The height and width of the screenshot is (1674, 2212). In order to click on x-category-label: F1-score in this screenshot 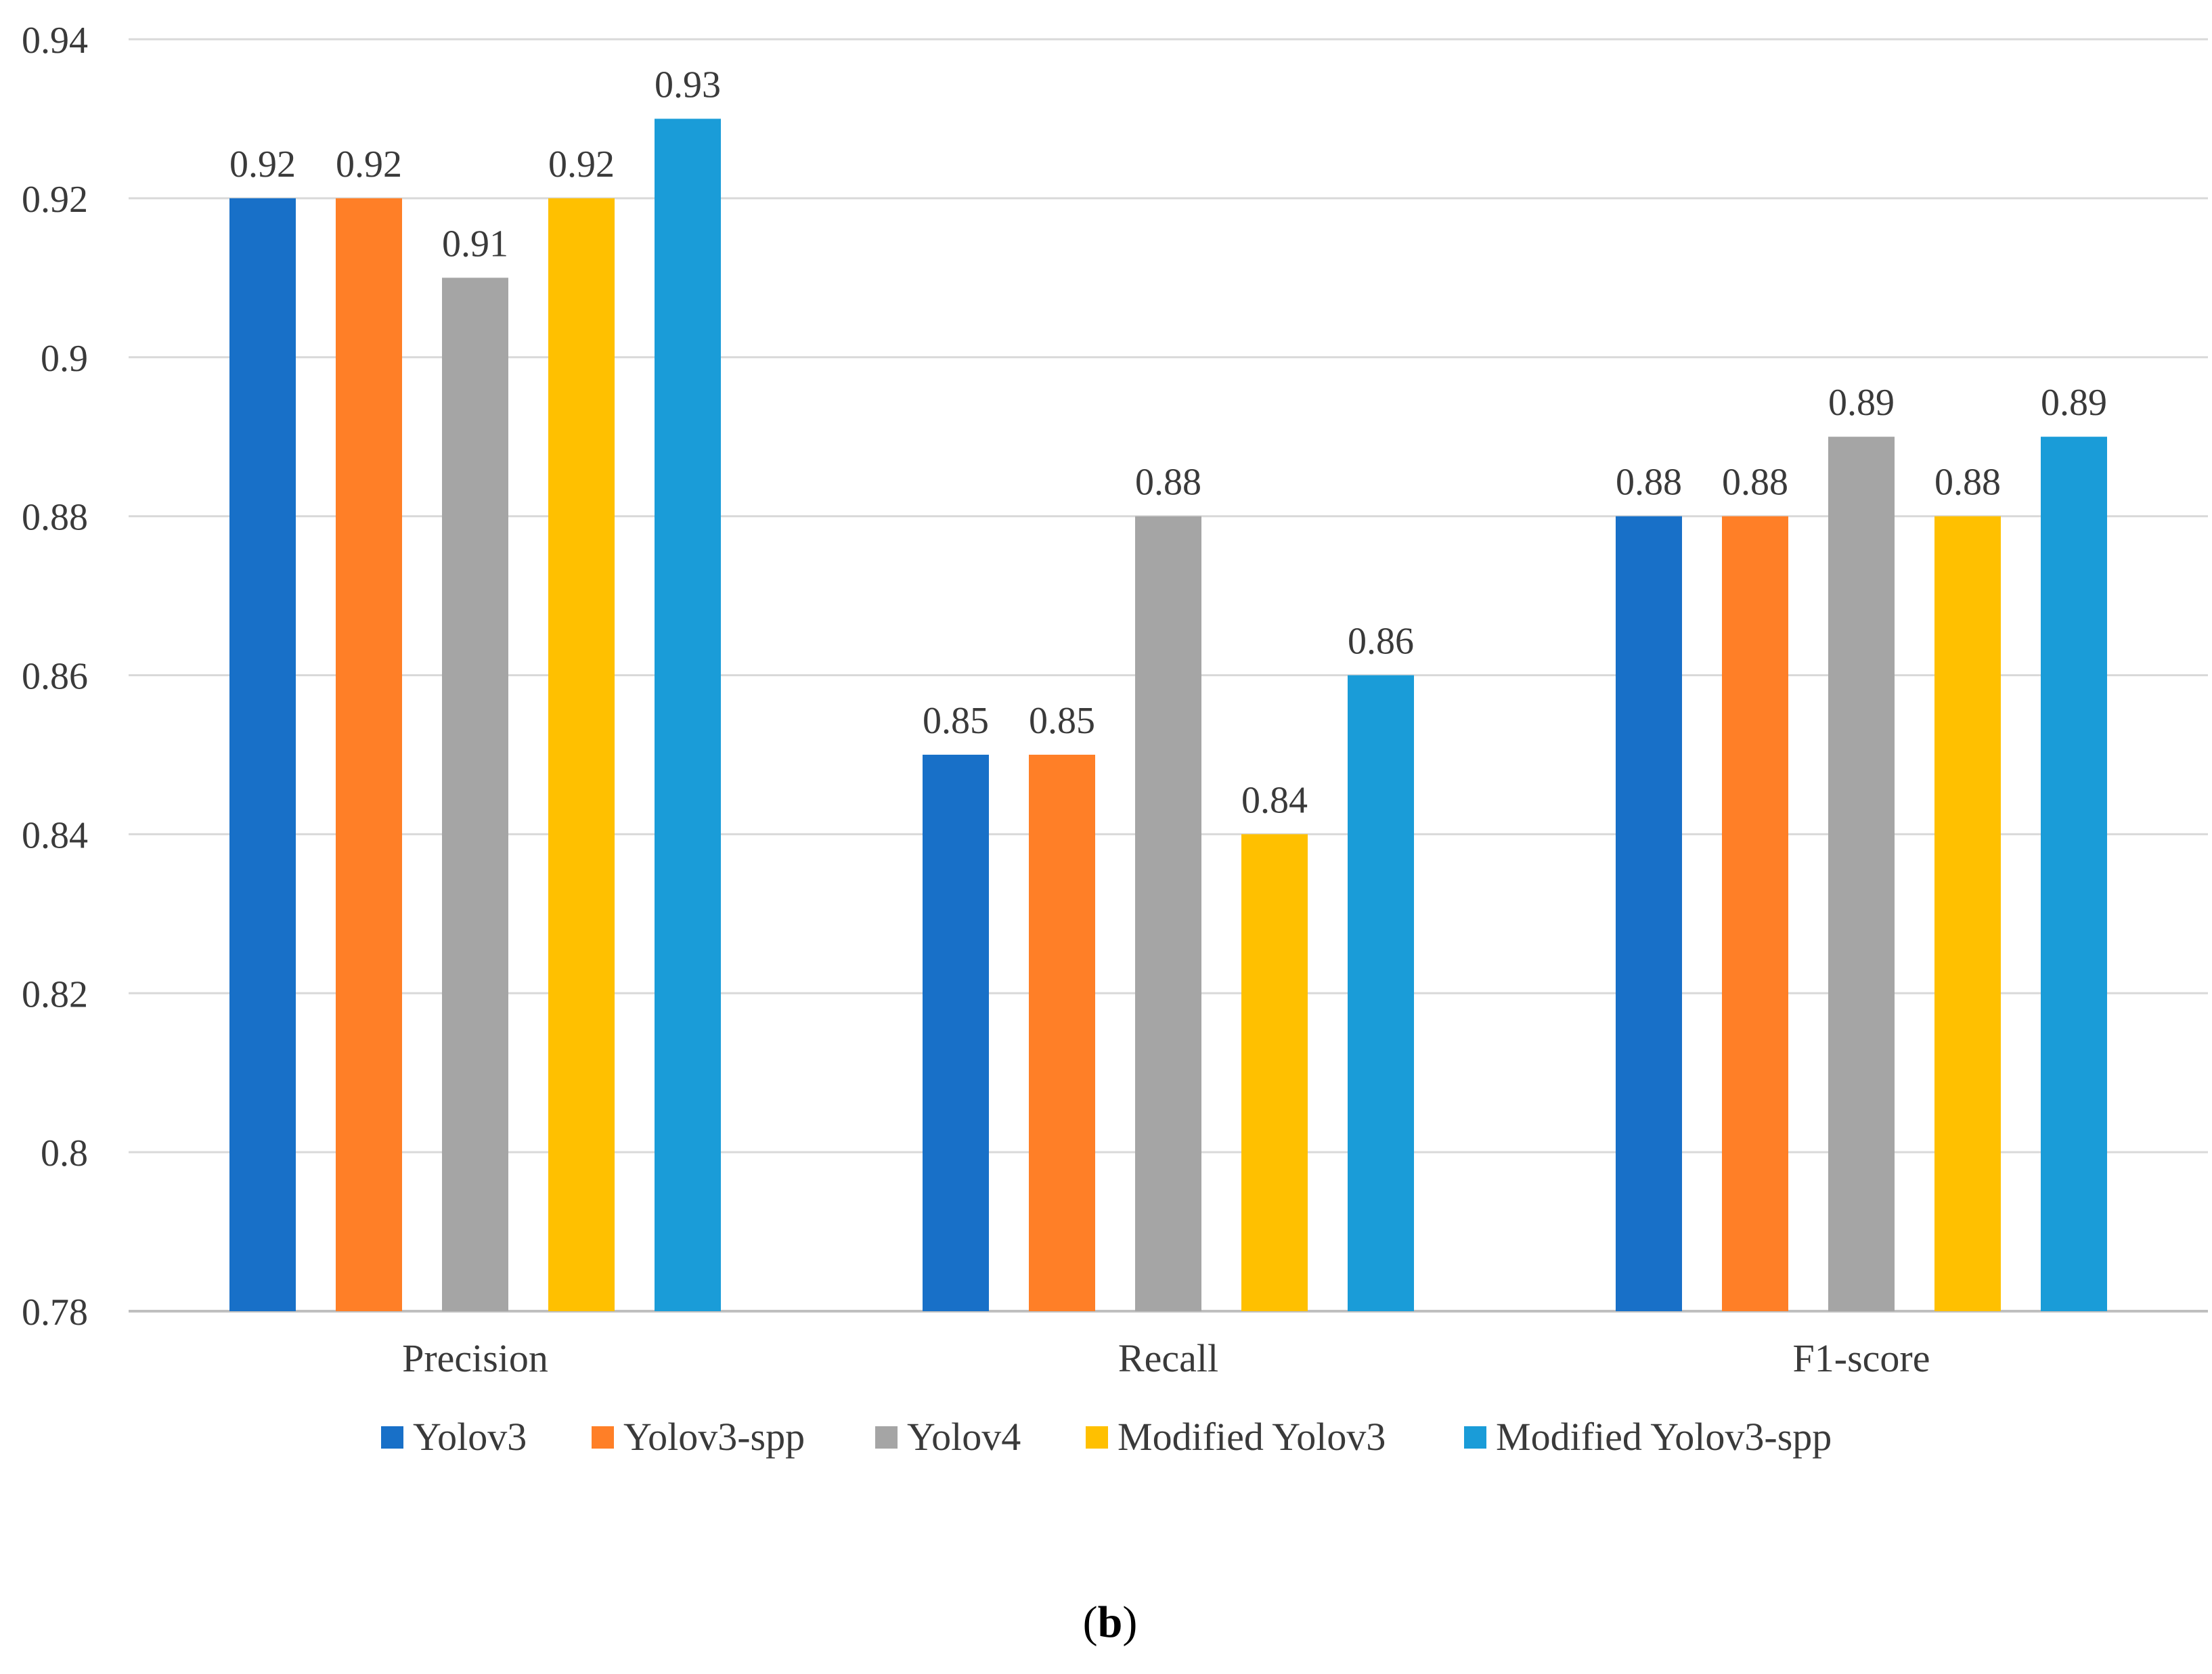, I will do `click(1861, 1358)`.